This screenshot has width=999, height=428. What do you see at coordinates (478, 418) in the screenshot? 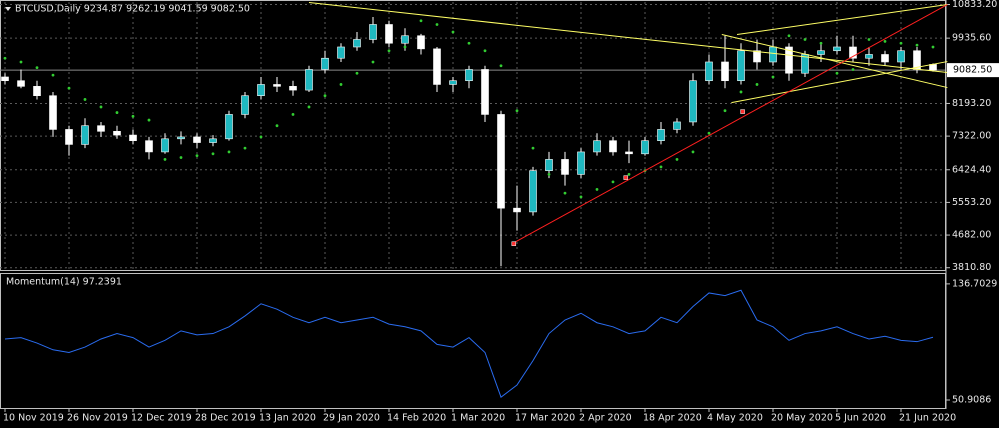
I see `x-tick-label: 1 Mar 2020` at bounding box center [478, 418].